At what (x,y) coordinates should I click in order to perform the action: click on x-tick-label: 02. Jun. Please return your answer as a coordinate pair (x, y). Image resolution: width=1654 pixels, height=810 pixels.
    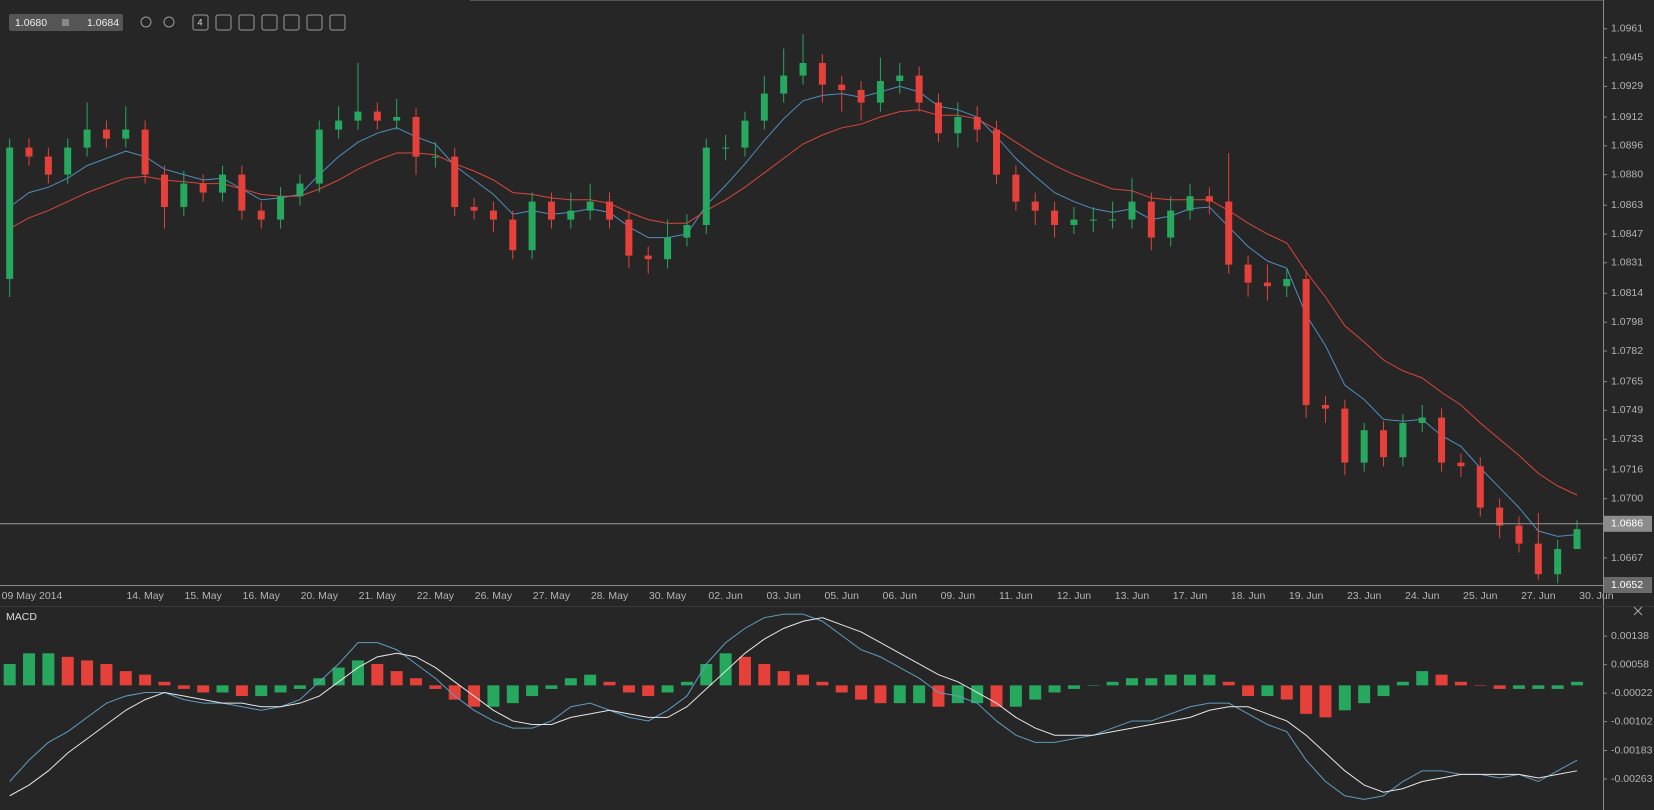
    Looking at the image, I should click on (725, 596).